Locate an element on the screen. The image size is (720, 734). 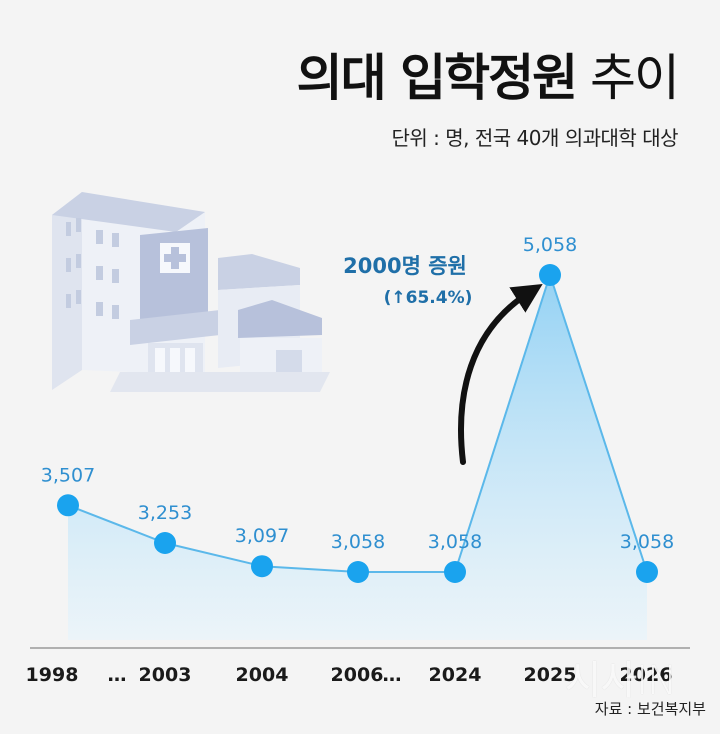
x-axis-labels: 1998… 2003 2004 2006… 2024 2025 2026 is located at coordinates (349, 675).